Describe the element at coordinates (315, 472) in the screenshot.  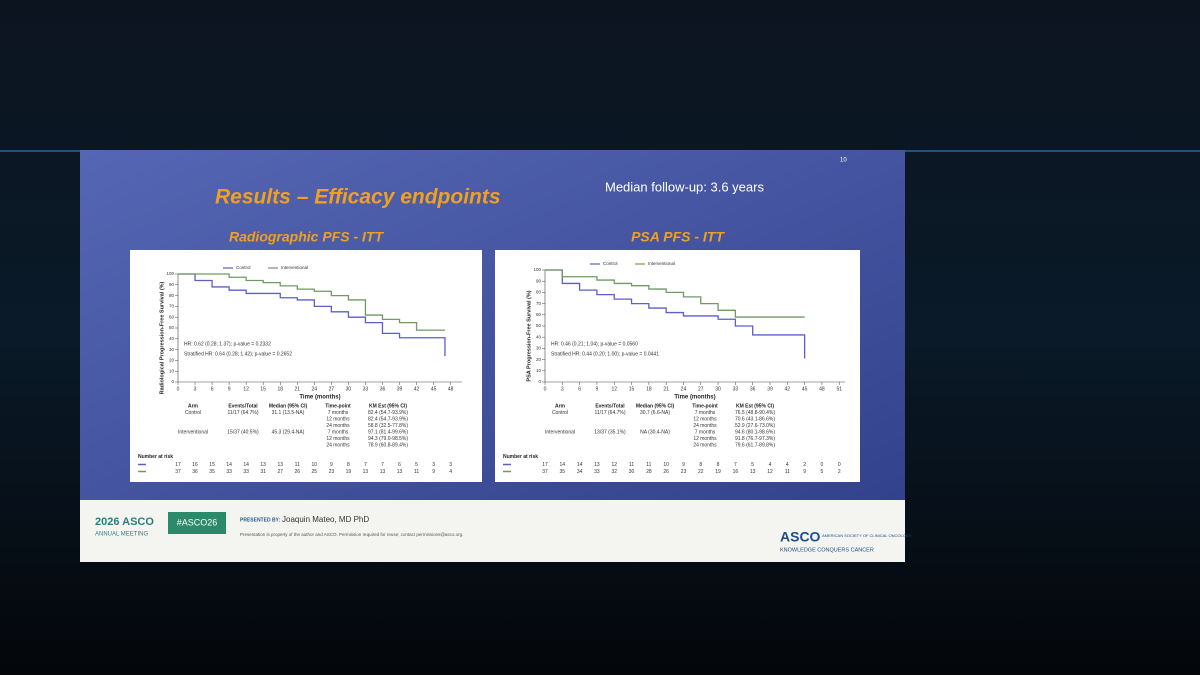
I see `at-risk-count: 25` at that location.